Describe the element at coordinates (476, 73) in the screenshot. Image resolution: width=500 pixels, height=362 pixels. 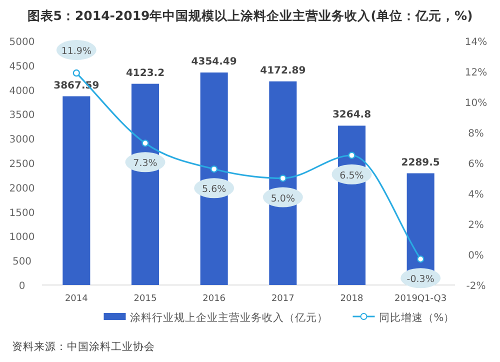
I see `y2-tick-label: 12%` at that location.